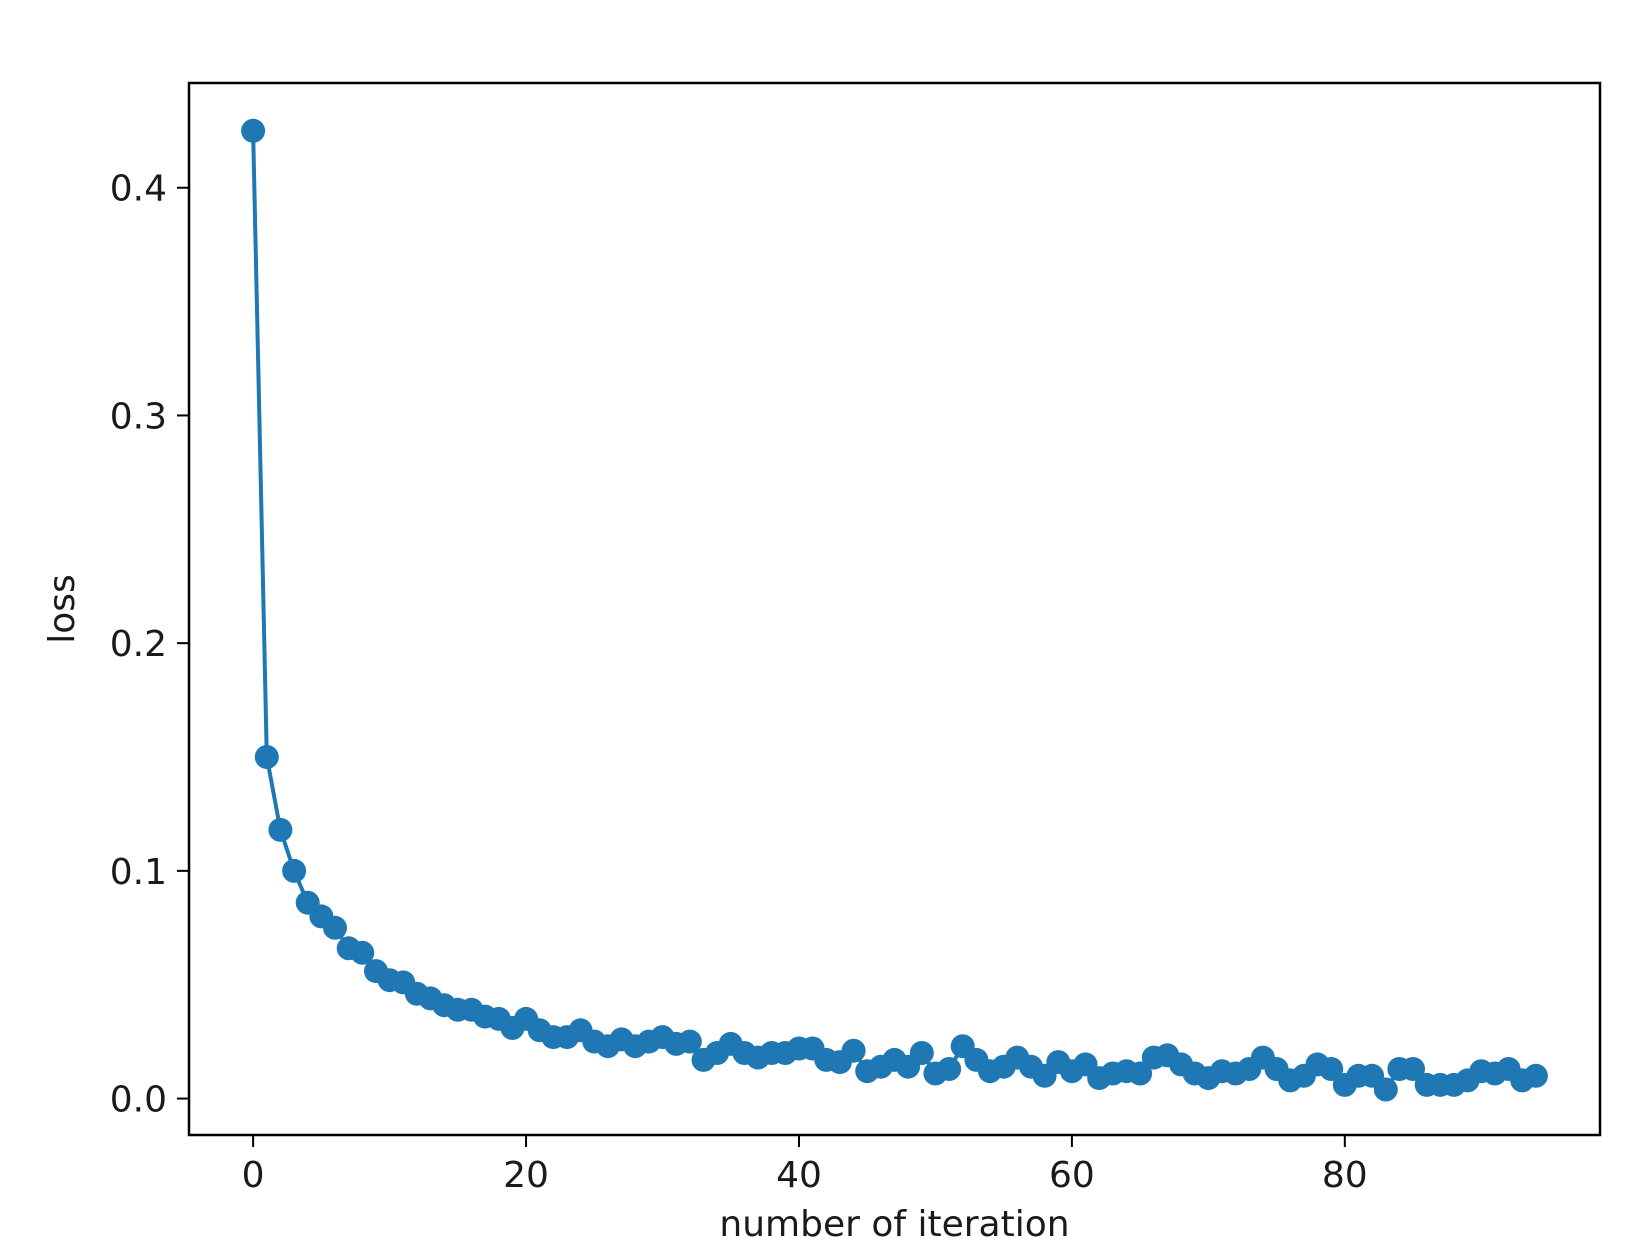 The width and height of the screenshot is (1639, 1248). What do you see at coordinates (526, 1175) in the screenshot?
I see `x-tick-label: 20` at bounding box center [526, 1175].